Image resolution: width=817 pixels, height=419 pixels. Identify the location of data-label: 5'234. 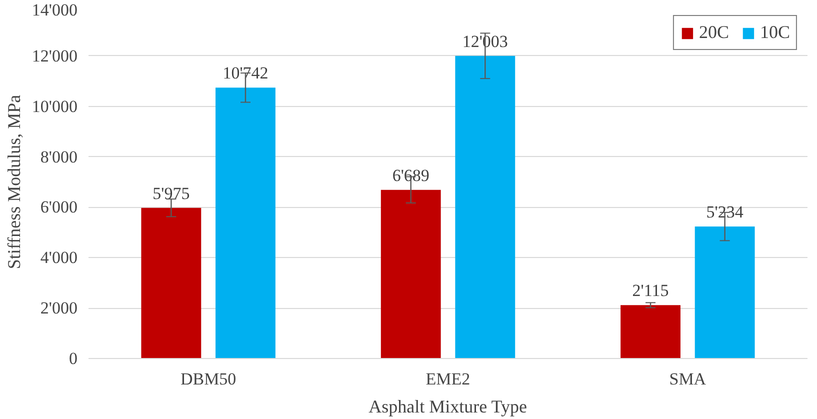
(725, 212).